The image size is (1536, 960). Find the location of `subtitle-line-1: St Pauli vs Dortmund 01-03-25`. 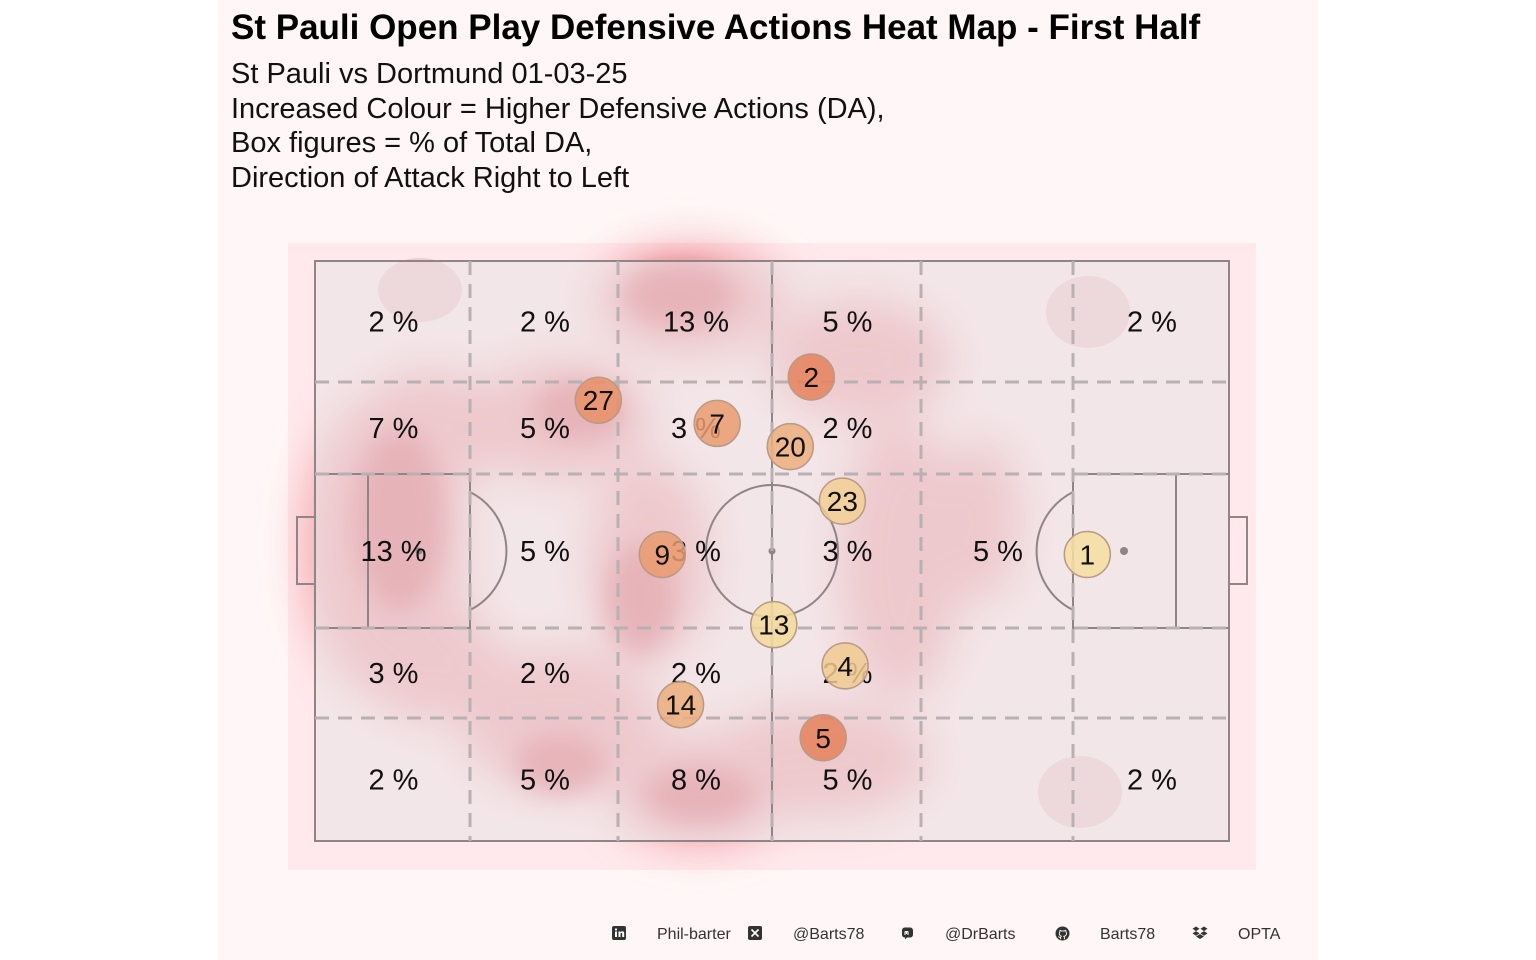

subtitle-line-1: St Pauli vs Dortmund 01-03-25 is located at coordinates (429, 74).